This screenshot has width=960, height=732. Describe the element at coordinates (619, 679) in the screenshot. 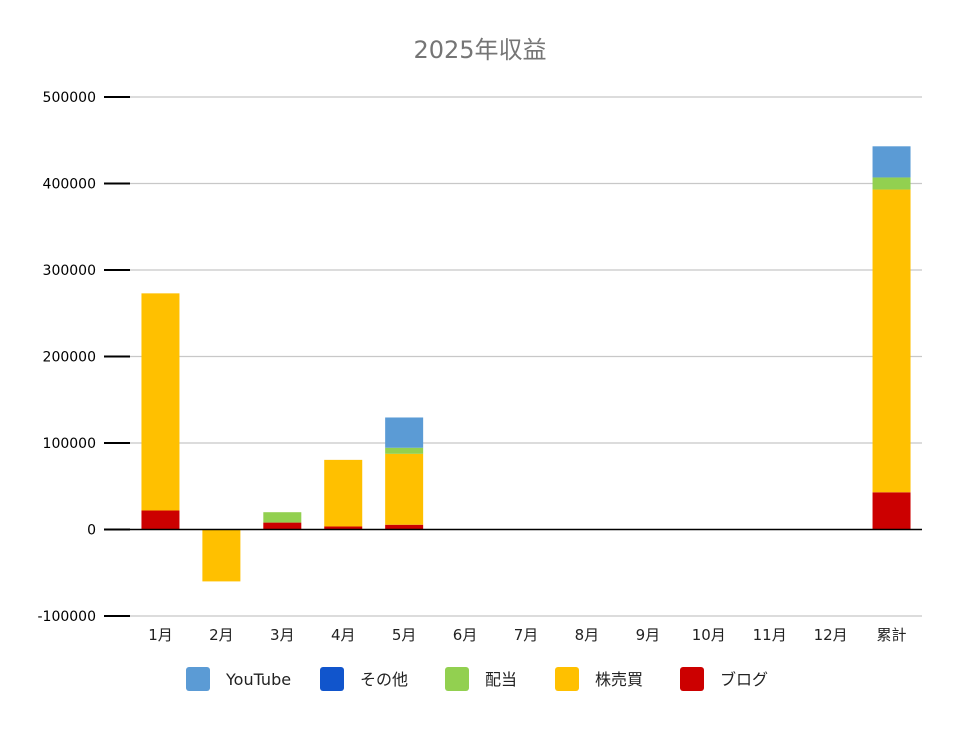

I see `legend-label: 株売買` at that location.